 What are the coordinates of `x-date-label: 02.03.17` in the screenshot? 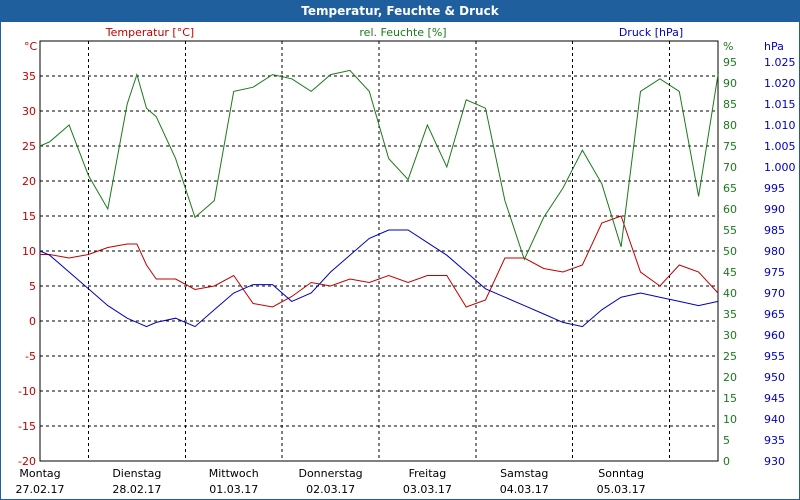 It's located at (330, 489).